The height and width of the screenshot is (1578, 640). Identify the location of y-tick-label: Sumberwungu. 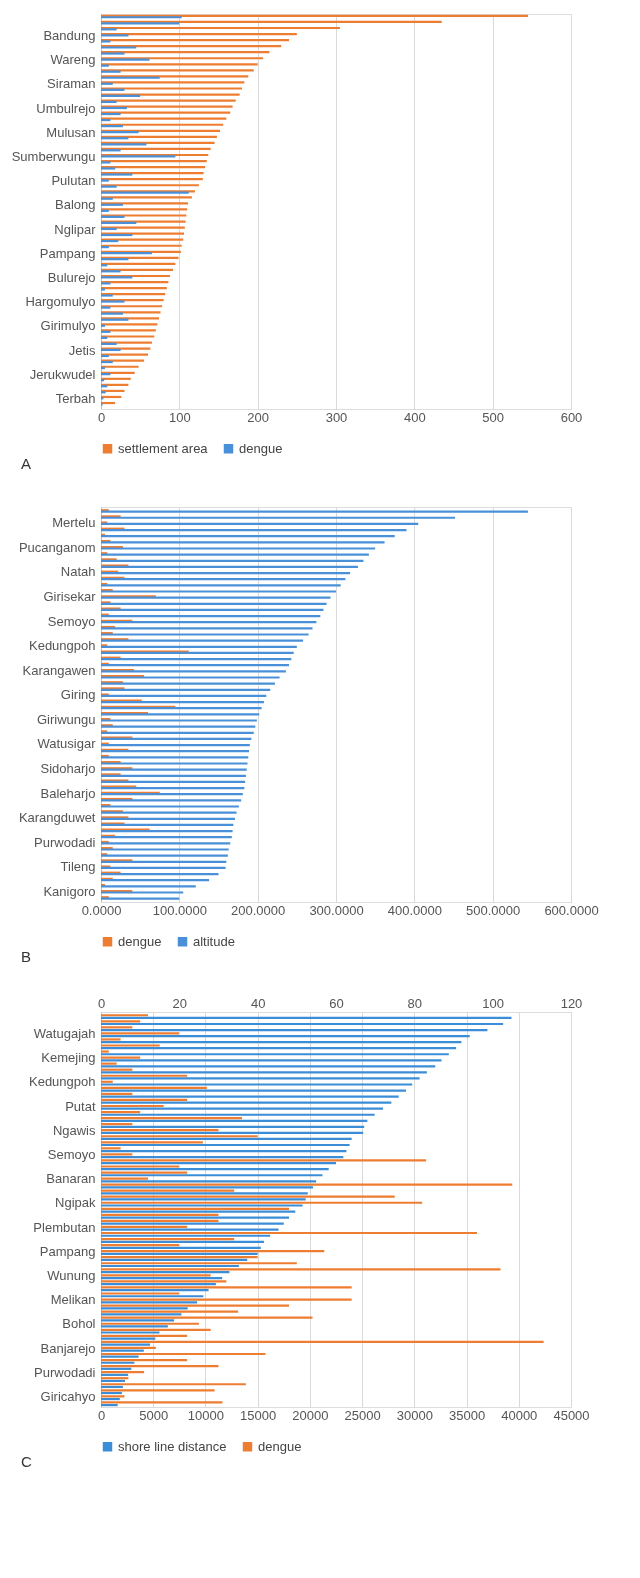
(53, 157).